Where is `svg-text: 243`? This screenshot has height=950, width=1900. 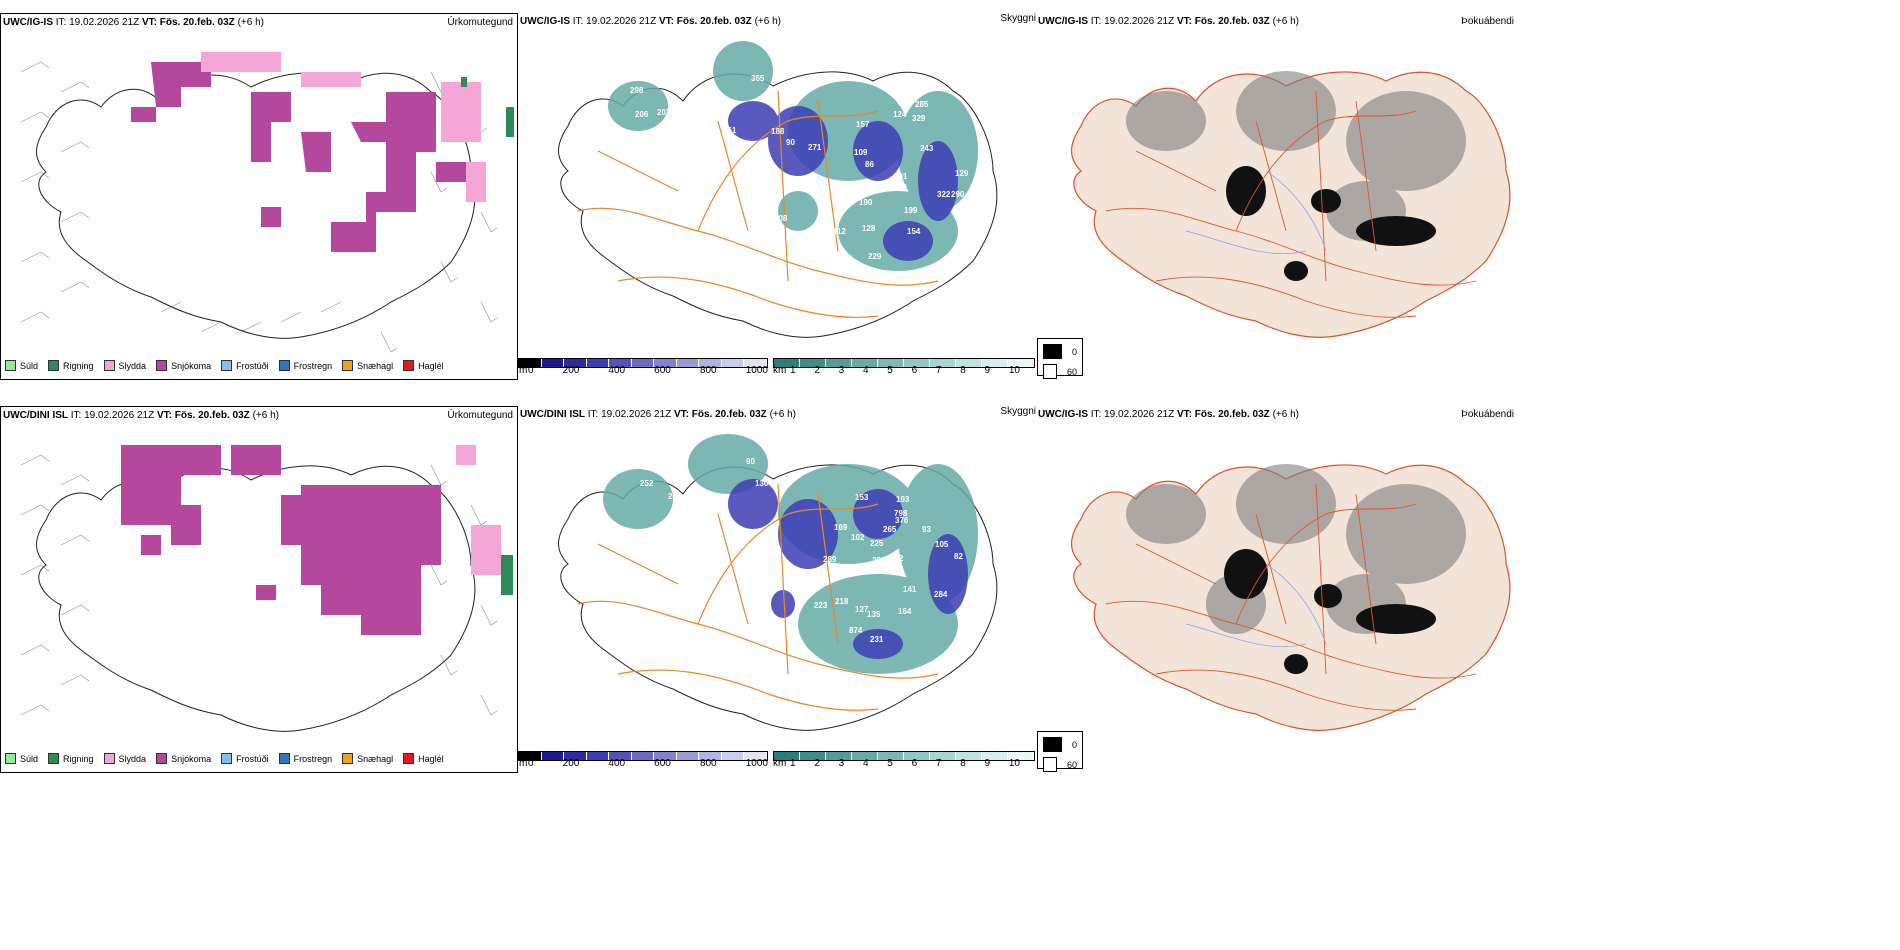 svg-text: 243 is located at coordinates (927, 148).